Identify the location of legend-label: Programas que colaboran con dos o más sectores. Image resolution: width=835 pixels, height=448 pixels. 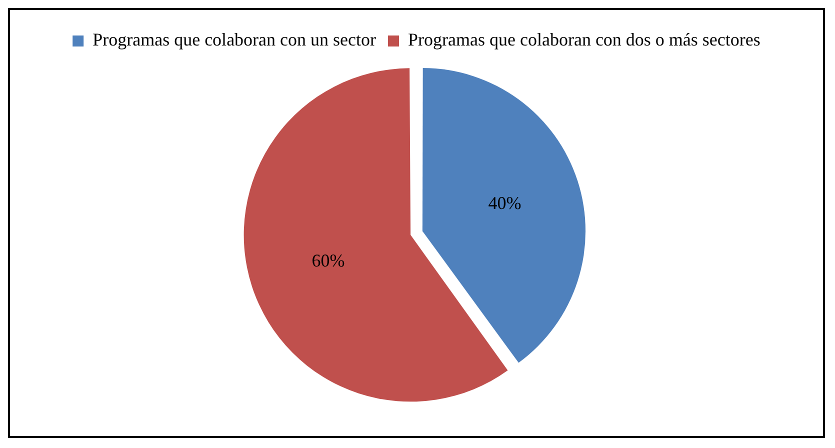
(584, 40).